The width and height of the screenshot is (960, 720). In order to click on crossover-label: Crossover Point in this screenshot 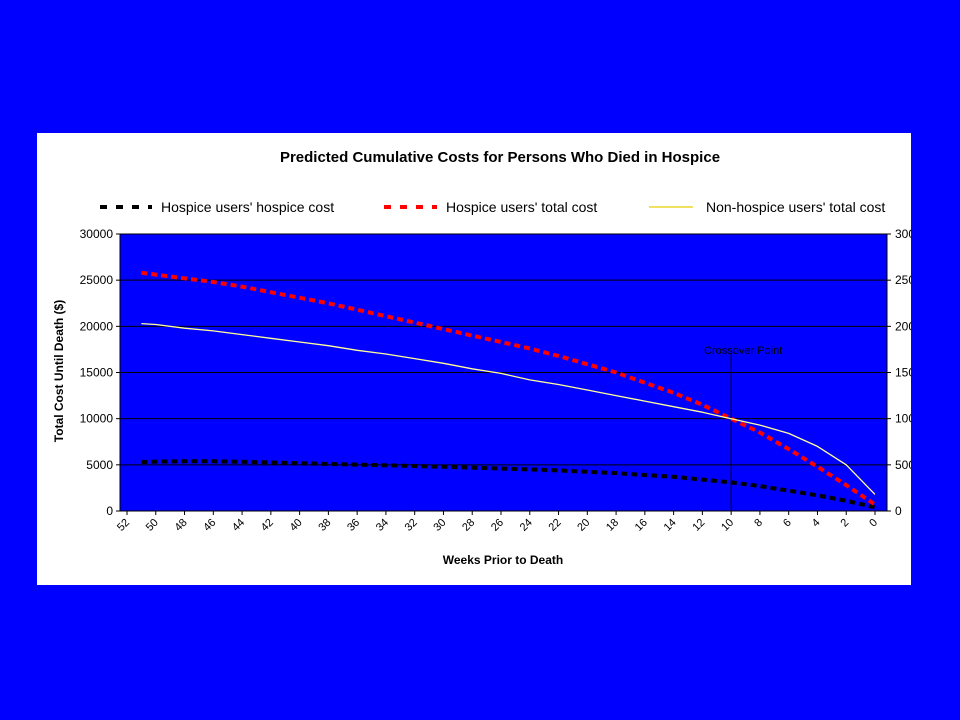, I will do `click(743, 351)`.